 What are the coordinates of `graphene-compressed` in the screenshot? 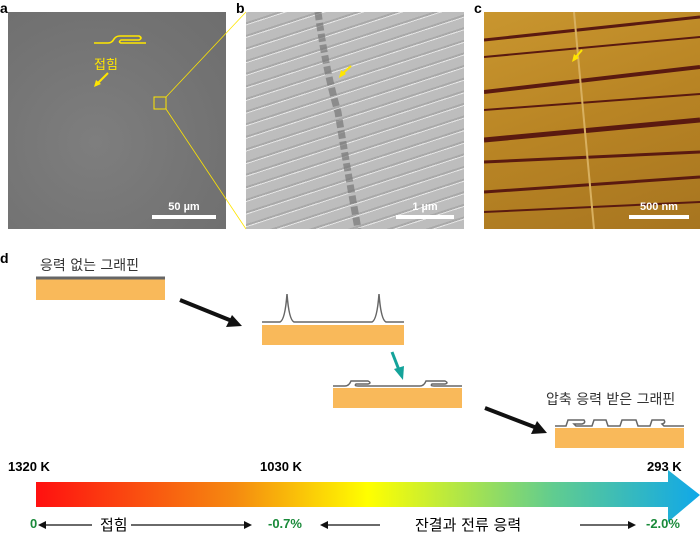 It's located at (619, 423).